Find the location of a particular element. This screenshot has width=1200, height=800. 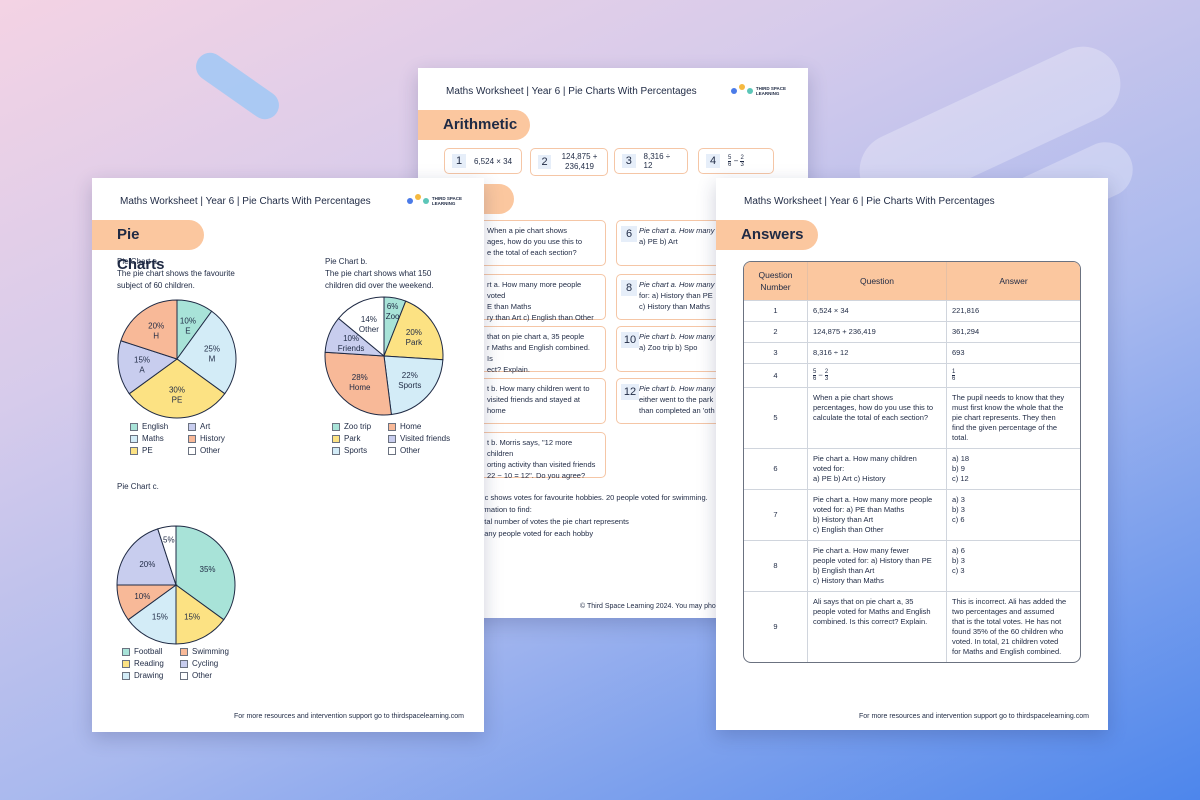

answer-cell: a) 6 b) 3 c) 3 is located at coordinates (1013, 565).